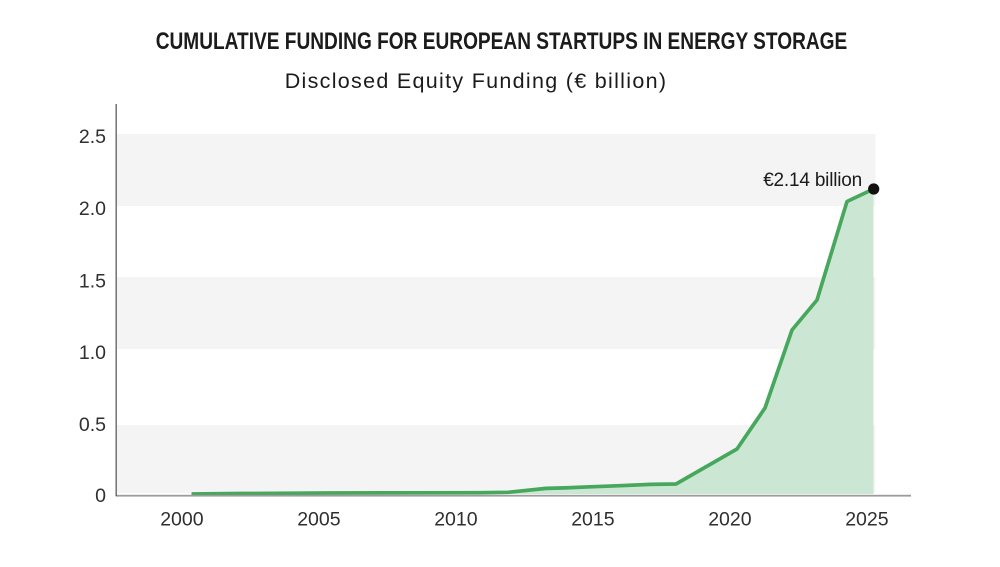  Describe the element at coordinates (182, 520) in the screenshot. I see `svg-text: 2000` at that location.